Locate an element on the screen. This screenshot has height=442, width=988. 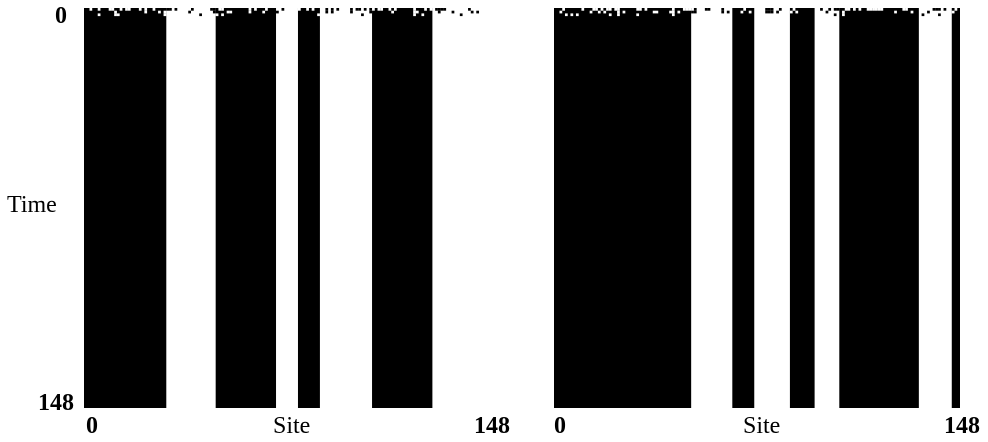
x-axis-left-end-label: 148 is located at coordinates (492, 426).